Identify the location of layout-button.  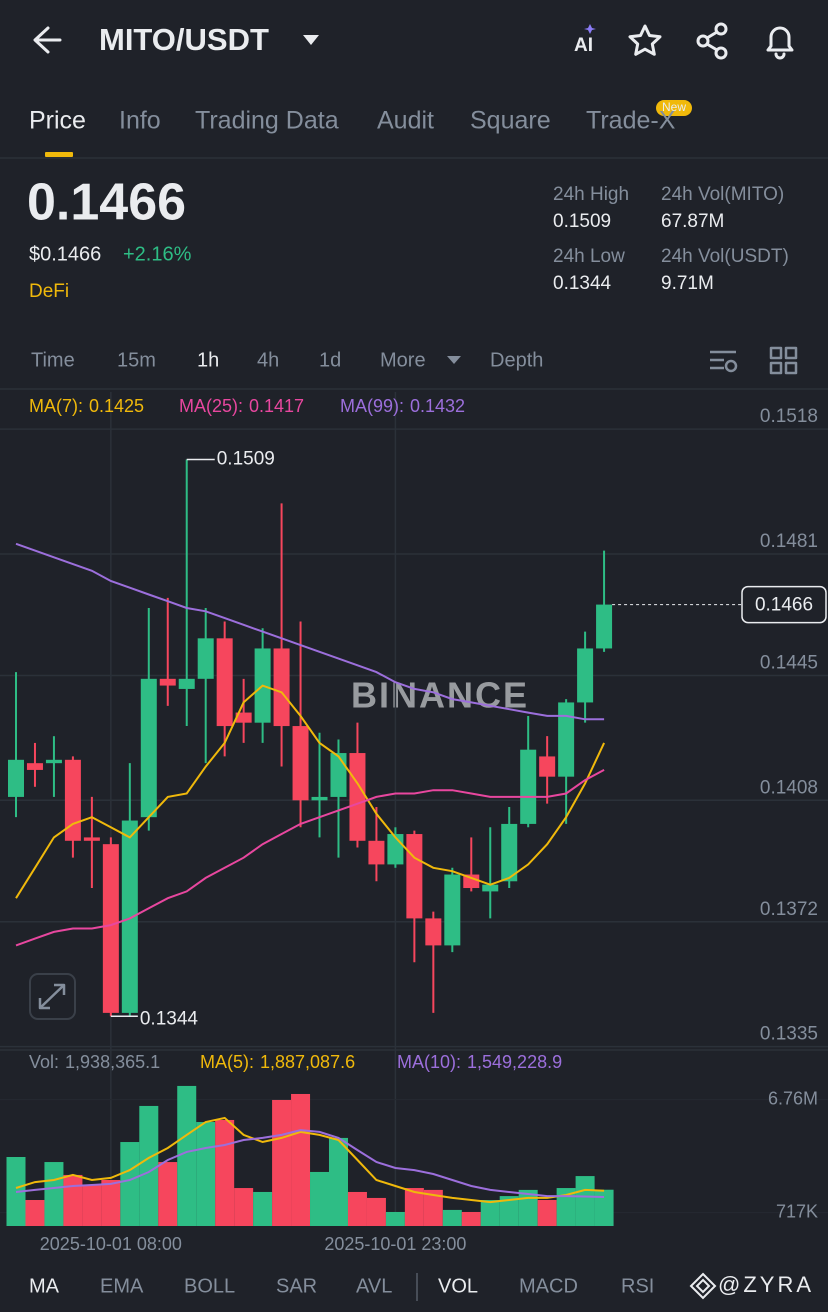
(783, 360).